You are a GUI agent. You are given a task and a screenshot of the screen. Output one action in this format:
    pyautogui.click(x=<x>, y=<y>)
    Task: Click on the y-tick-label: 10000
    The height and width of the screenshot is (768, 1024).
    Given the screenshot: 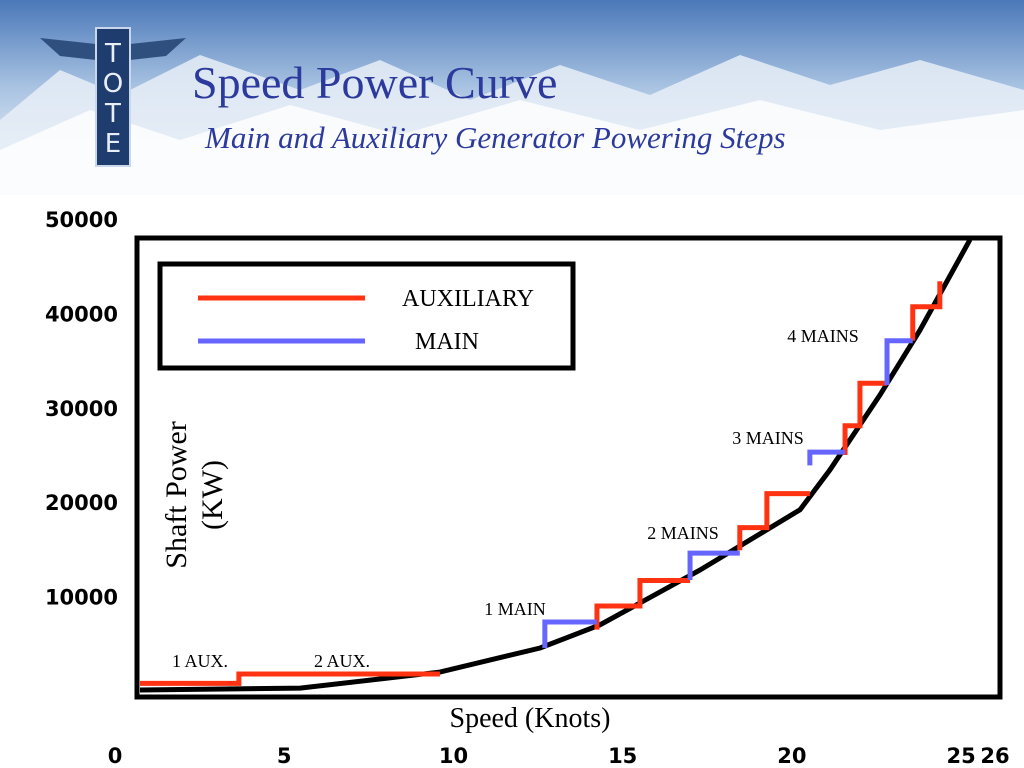 What is the action you would take?
    pyautogui.click(x=81, y=598)
    